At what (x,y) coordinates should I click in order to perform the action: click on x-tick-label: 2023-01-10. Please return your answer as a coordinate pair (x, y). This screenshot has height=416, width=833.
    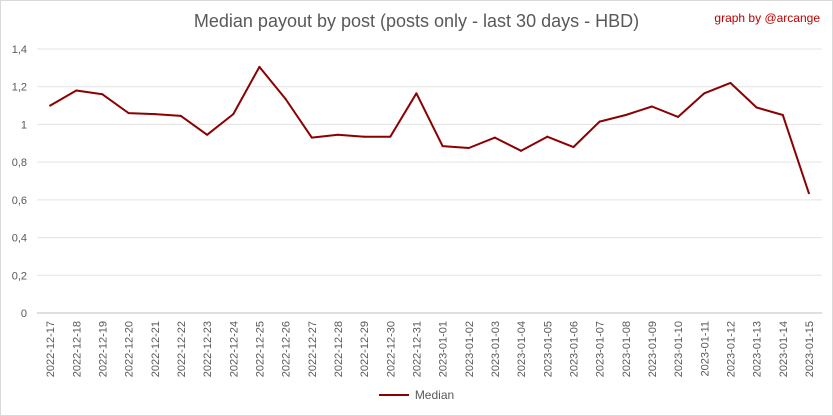
    Looking at the image, I should click on (679, 349).